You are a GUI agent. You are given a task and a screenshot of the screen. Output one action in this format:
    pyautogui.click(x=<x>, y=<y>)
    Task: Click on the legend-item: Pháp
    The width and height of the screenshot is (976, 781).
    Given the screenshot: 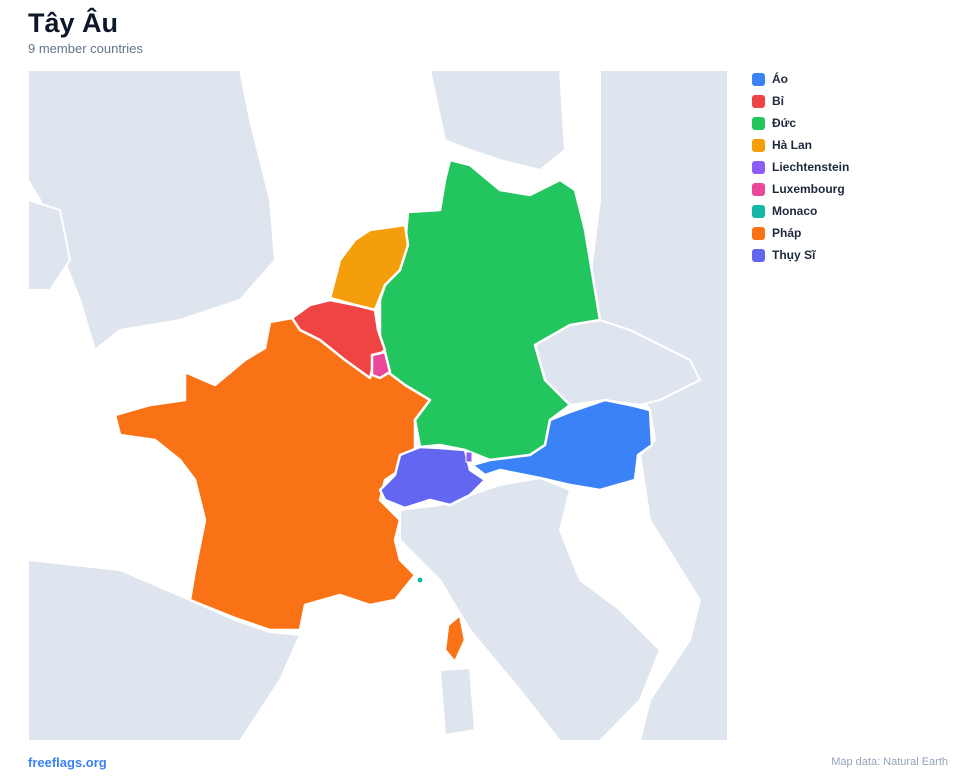 What is the action you would take?
    pyautogui.click(x=800, y=233)
    